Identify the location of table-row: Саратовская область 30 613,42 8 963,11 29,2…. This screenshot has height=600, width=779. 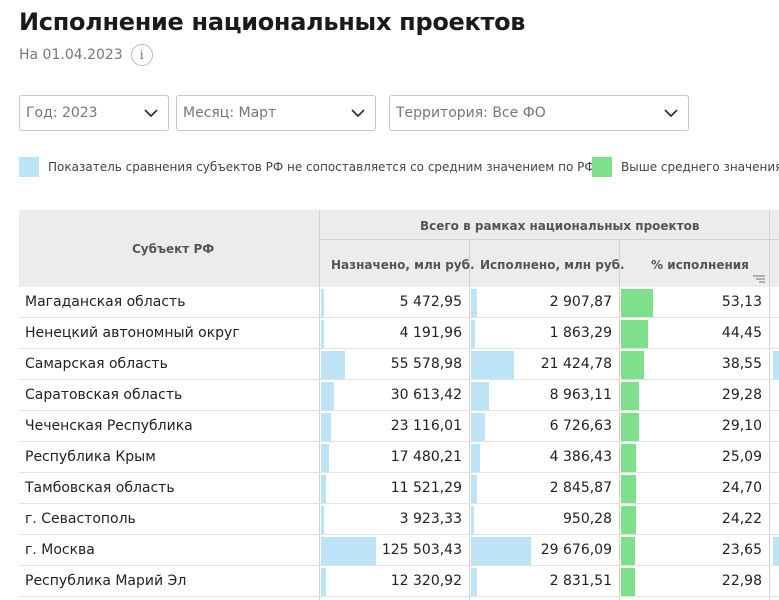
(399, 395).